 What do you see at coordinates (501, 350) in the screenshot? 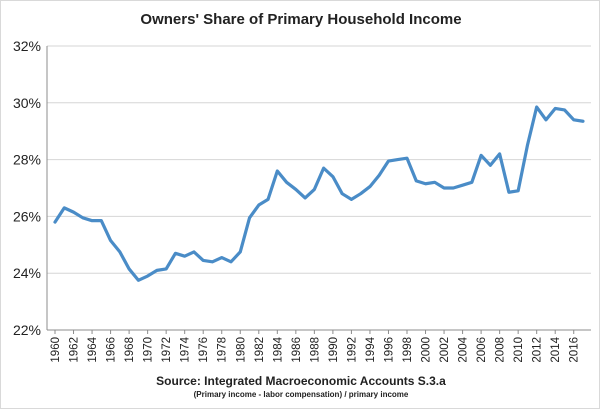
I see `x-tick-label: 2008` at bounding box center [501, 350].